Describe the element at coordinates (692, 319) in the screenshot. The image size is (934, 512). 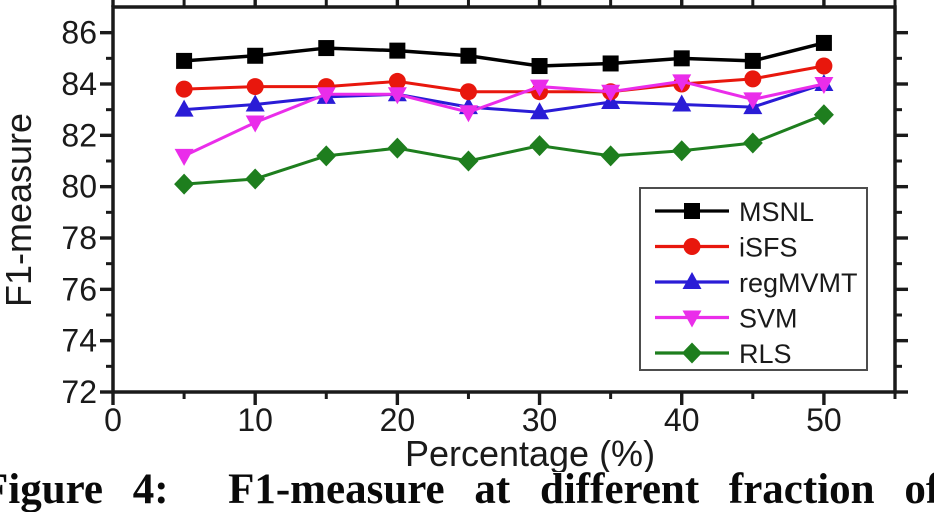
I see `legend-marker-SVM` at that location.